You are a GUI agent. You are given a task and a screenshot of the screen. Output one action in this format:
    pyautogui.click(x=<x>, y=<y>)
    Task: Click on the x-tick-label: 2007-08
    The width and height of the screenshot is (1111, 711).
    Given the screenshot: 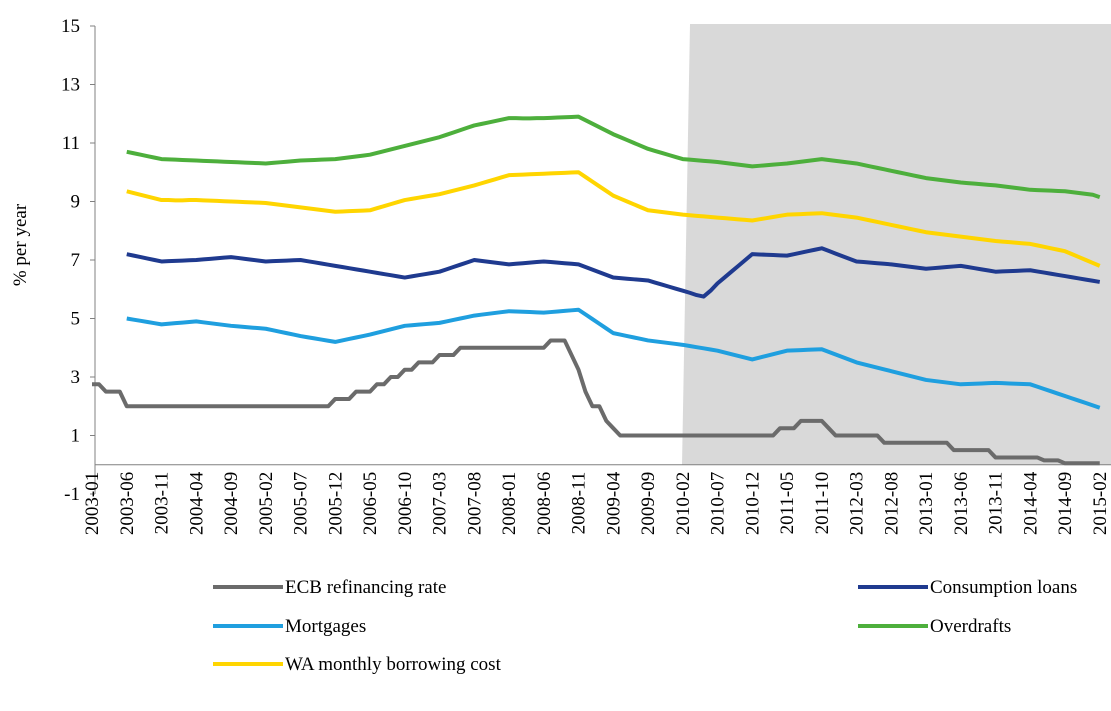 What is the action you would take?
    pyautogui.click(x=474, y=503)
    